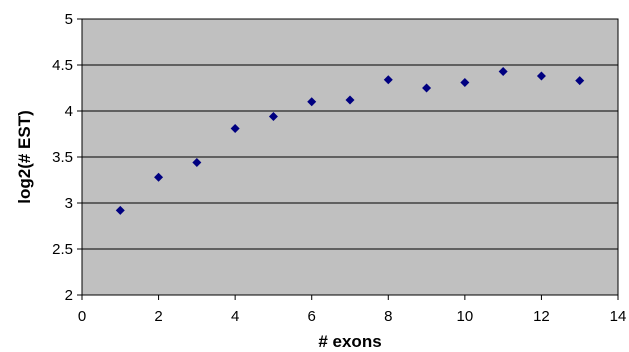 Image resolution: width=629 pixels, height=352 pixels. I want to click on x-tick-label: 6, so click(312, 316).